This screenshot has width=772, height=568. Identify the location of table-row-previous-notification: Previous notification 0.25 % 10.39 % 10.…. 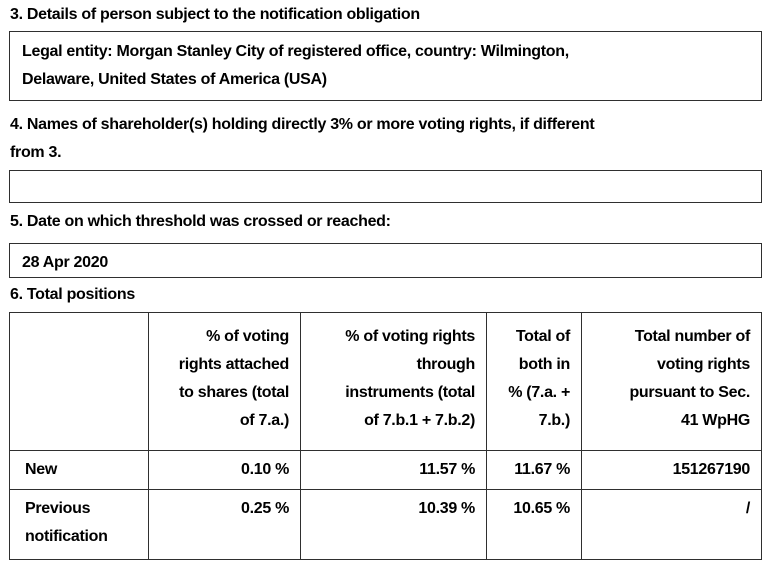
(385, 524).